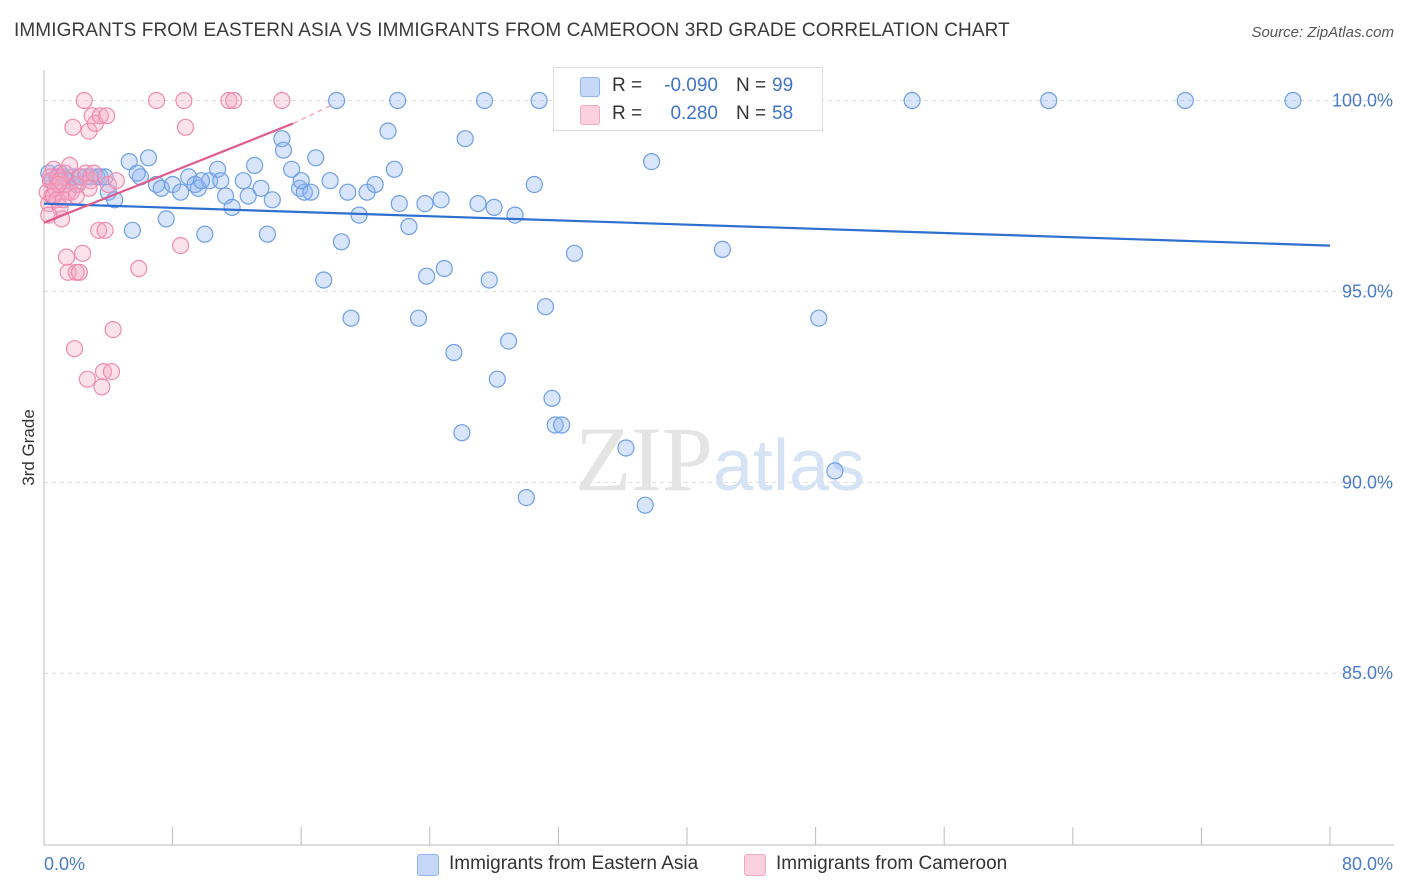  Describe the element at coordinates (1322, 32) in the screenshot. I see `source-label: Source: ZipAtlas.com` at that location.